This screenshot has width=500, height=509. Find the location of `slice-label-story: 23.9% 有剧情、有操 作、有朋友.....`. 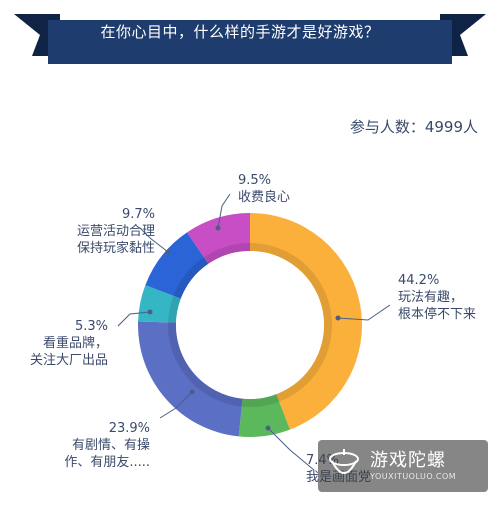

slice-label-story: 23.9% 有剧情、有操 作、有朋友..... is located at coordinates (107, 445).